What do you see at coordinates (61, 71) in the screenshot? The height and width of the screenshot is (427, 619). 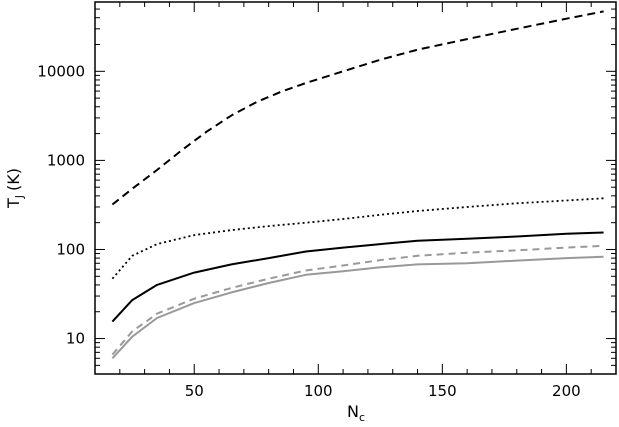 I see `y-tick-label: 10000` at bounding box center [61, 71].